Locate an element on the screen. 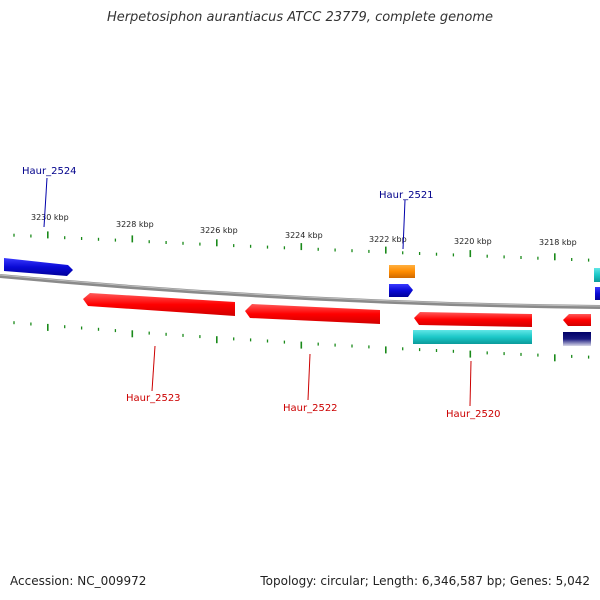  gene-haur-2521-arrow is located at coordinates (401, 290).